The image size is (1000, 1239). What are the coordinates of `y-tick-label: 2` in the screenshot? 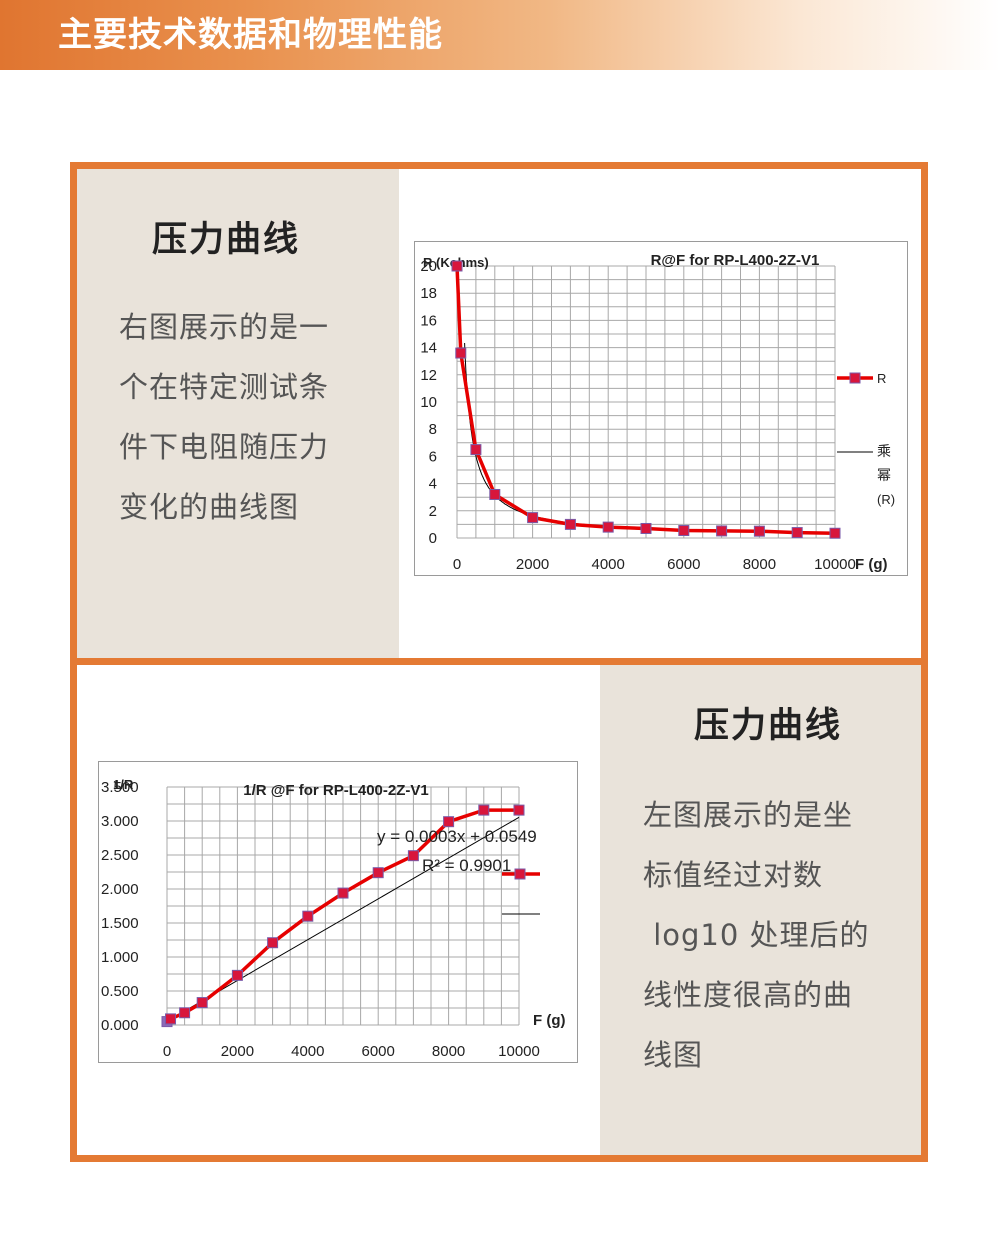 It's located at (433, 511).